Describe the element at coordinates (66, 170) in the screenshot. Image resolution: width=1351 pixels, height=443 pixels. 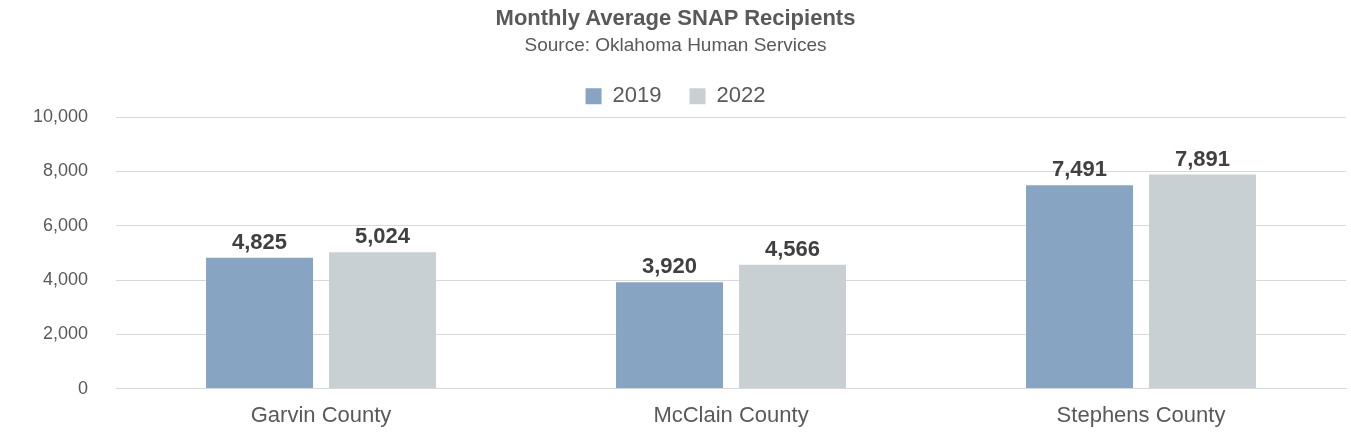
I see `y-tick-label: 8,000` at that location.